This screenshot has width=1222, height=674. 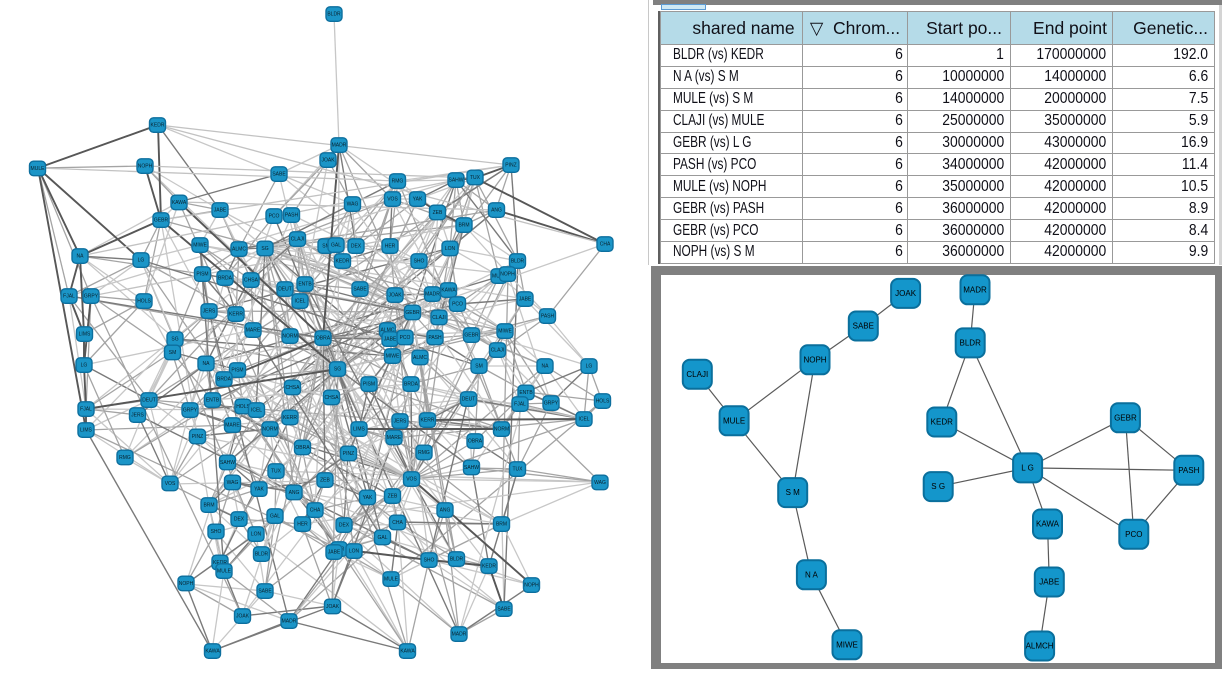 I want to click on svg-text: CHSA, so click(x=251, y=281).